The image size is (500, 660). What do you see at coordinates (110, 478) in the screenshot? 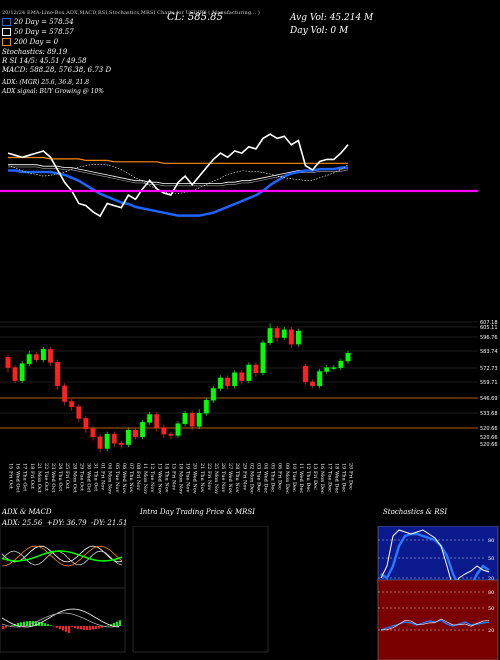
I see `date-tick-label: 04 Mon Nov` at bounding box center [110, 478].